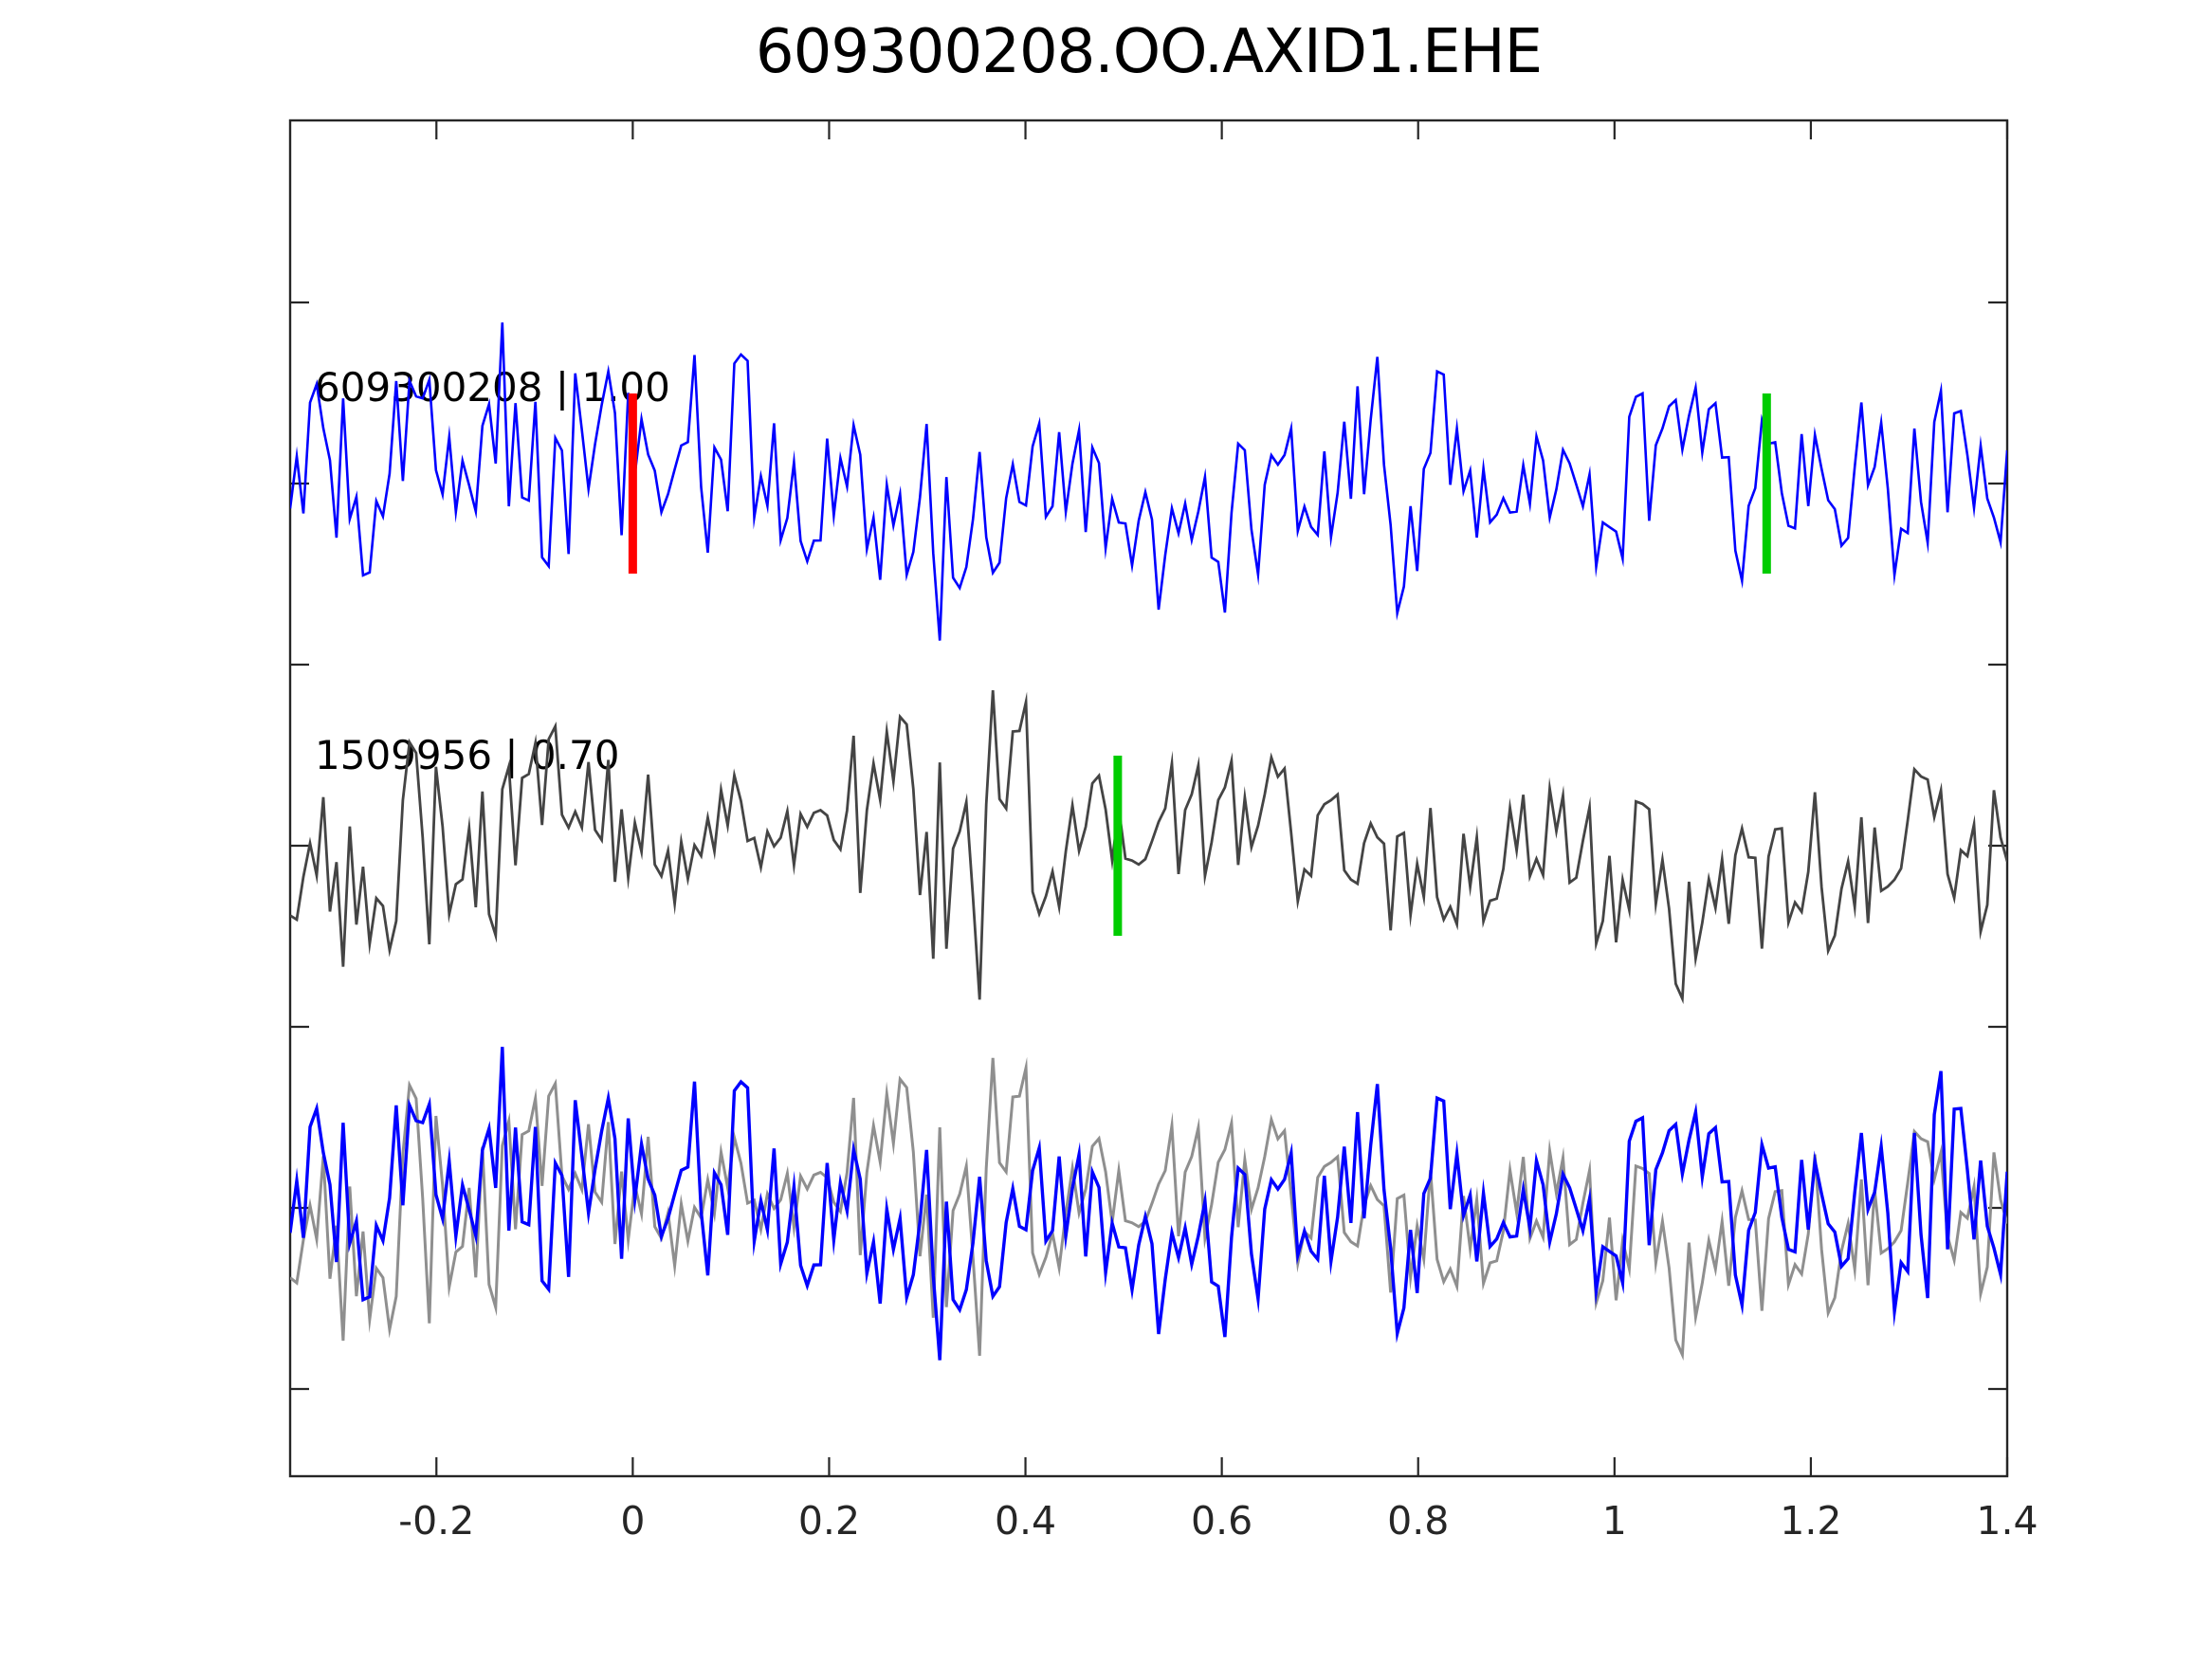 Image resolution: width=2212 pixels, height=1663 pixels. Describe the element at coordinates (1614, 1521) in the screenshot. I see `x-tick-label: 1` at that location.